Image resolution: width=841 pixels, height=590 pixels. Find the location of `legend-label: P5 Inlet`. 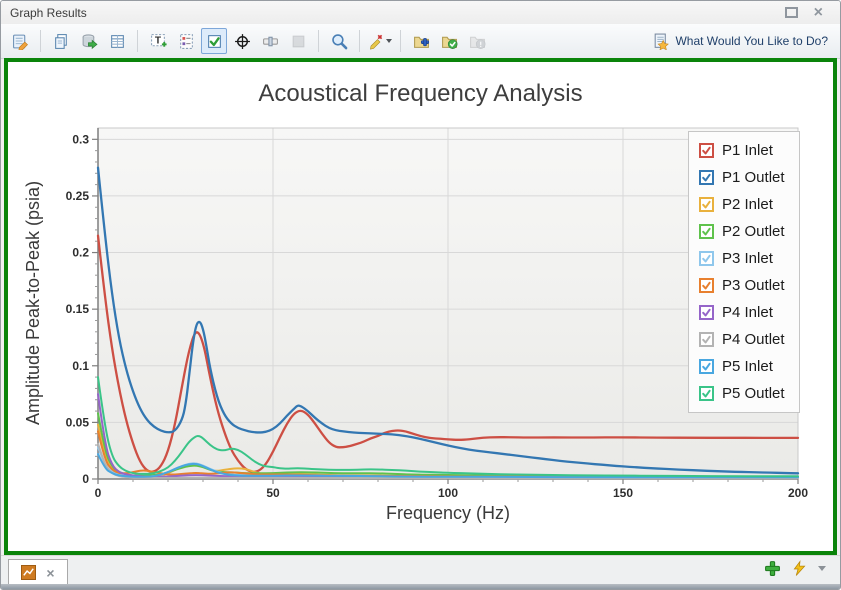

legend-label: P5 Inlet is located at coordinates (747, 366).